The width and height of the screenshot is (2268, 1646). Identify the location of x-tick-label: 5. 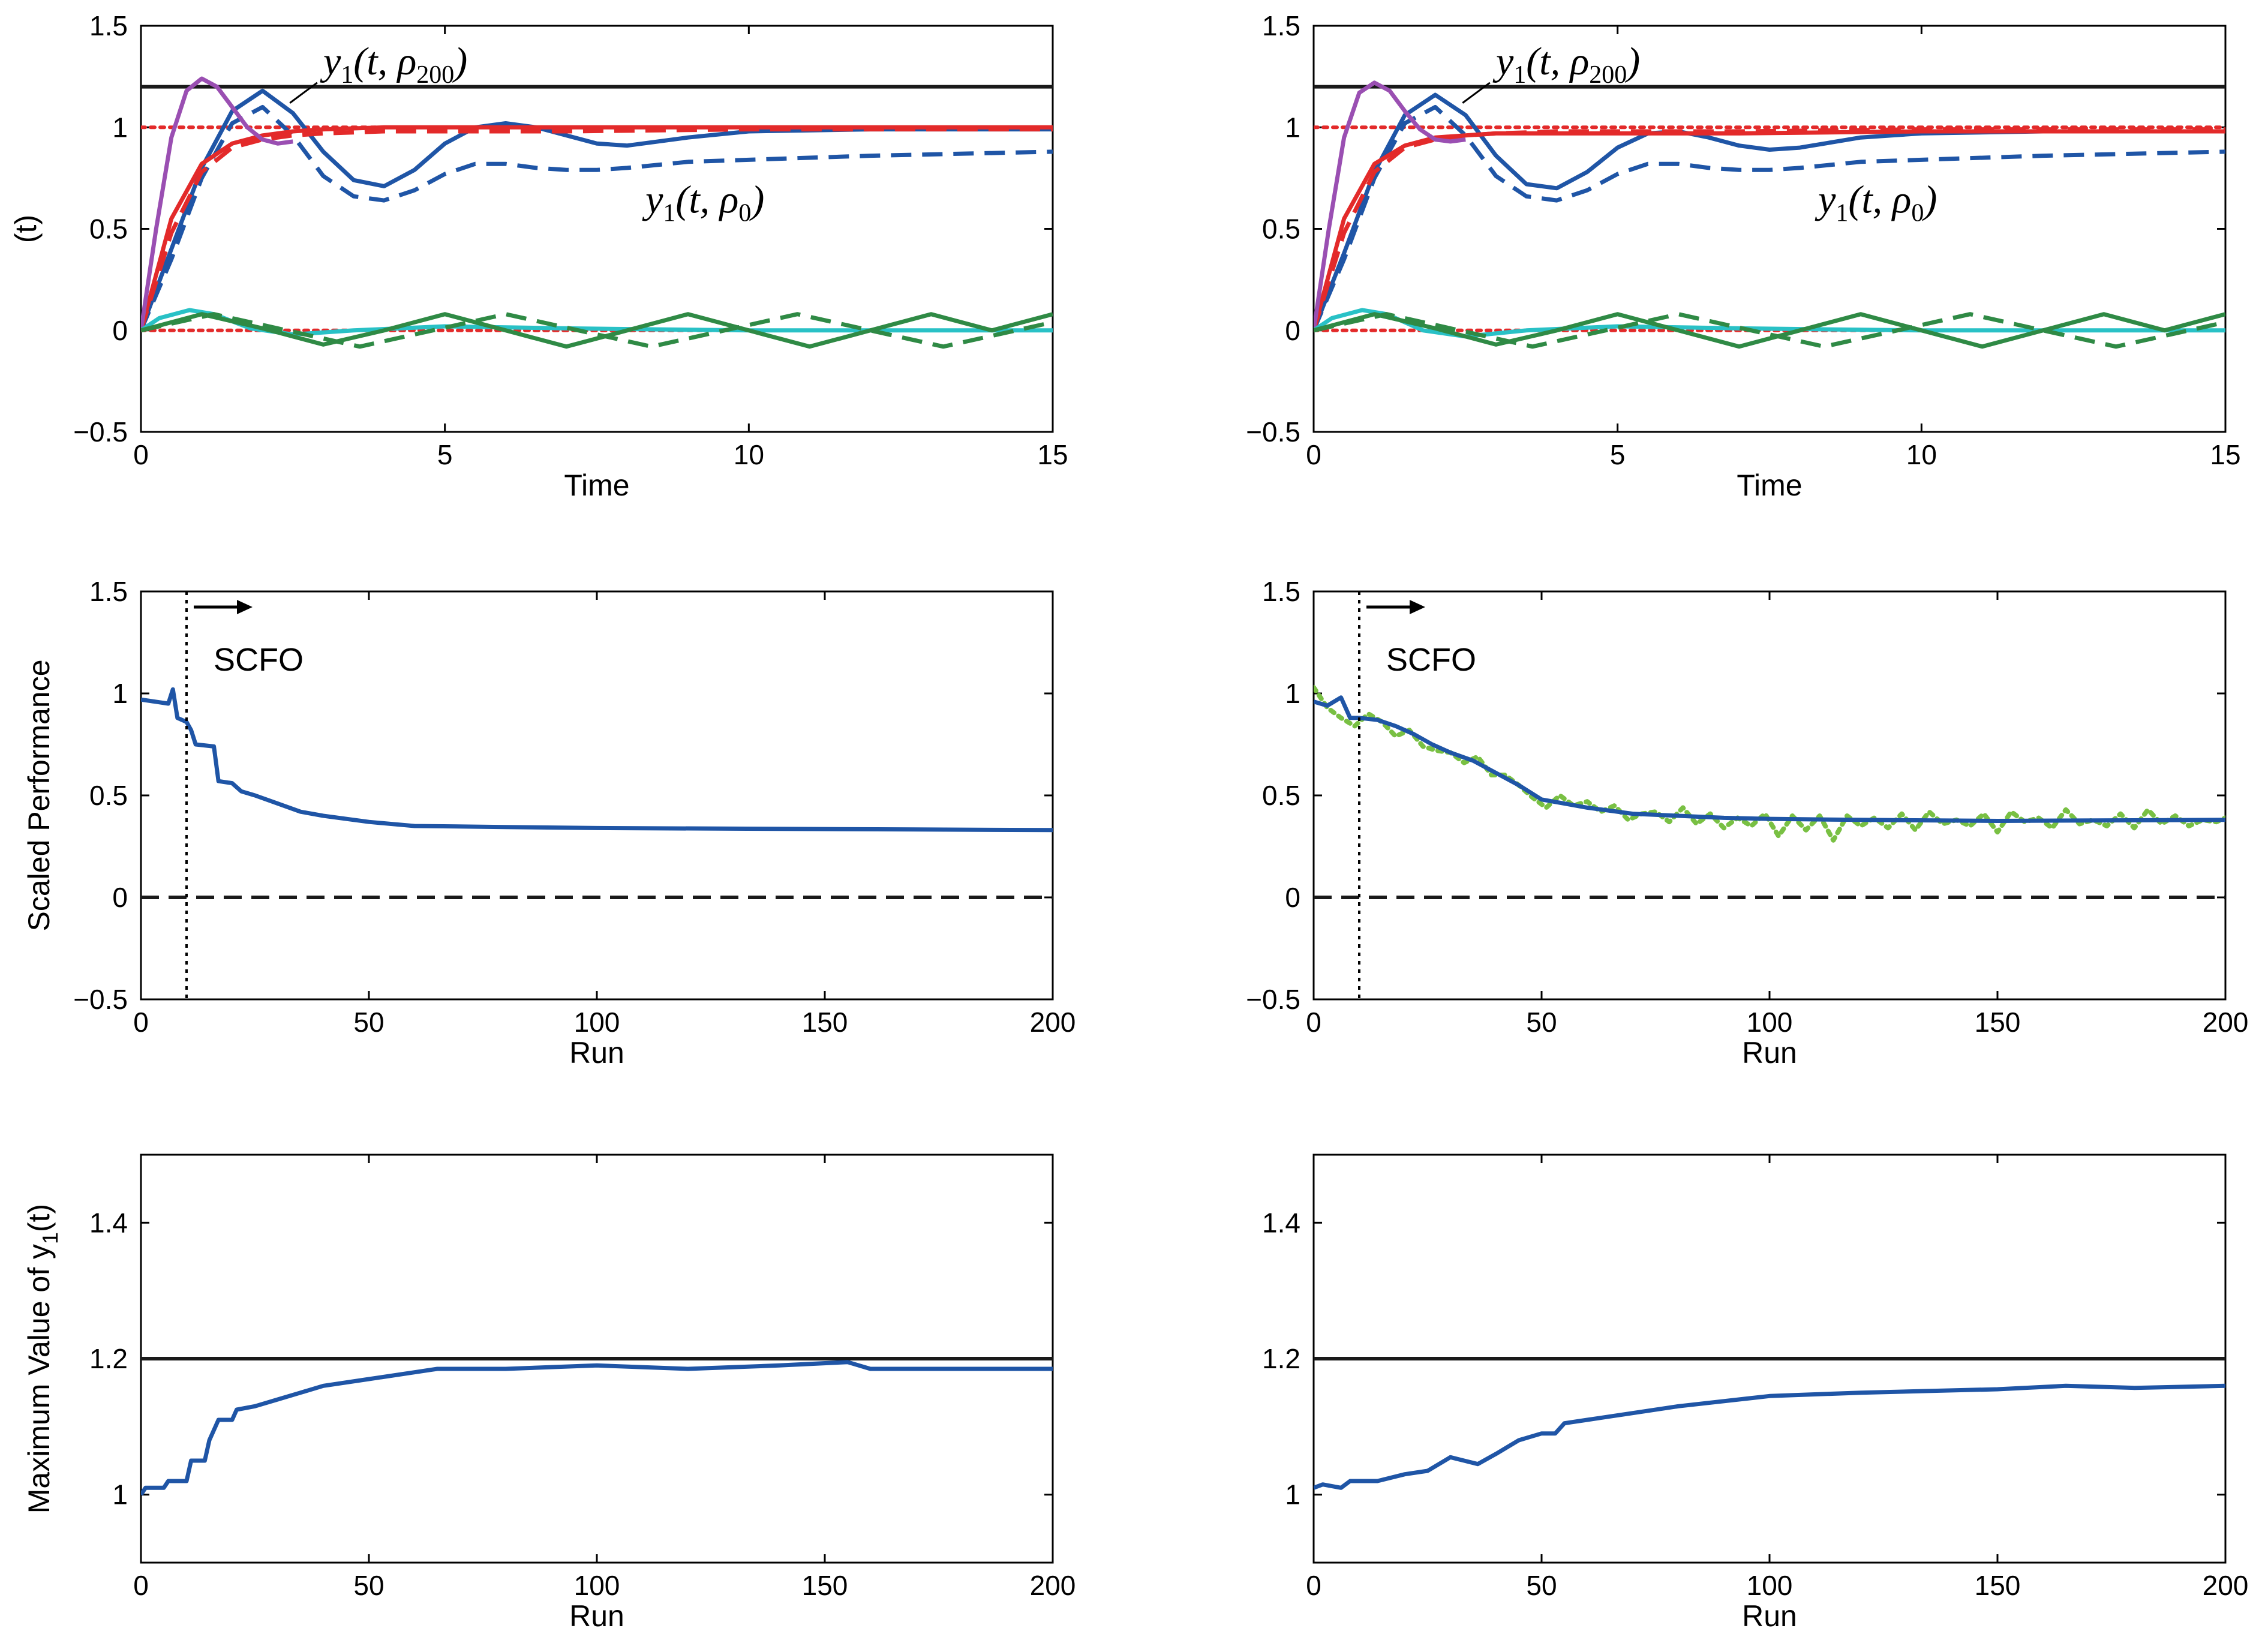
(445, 454).